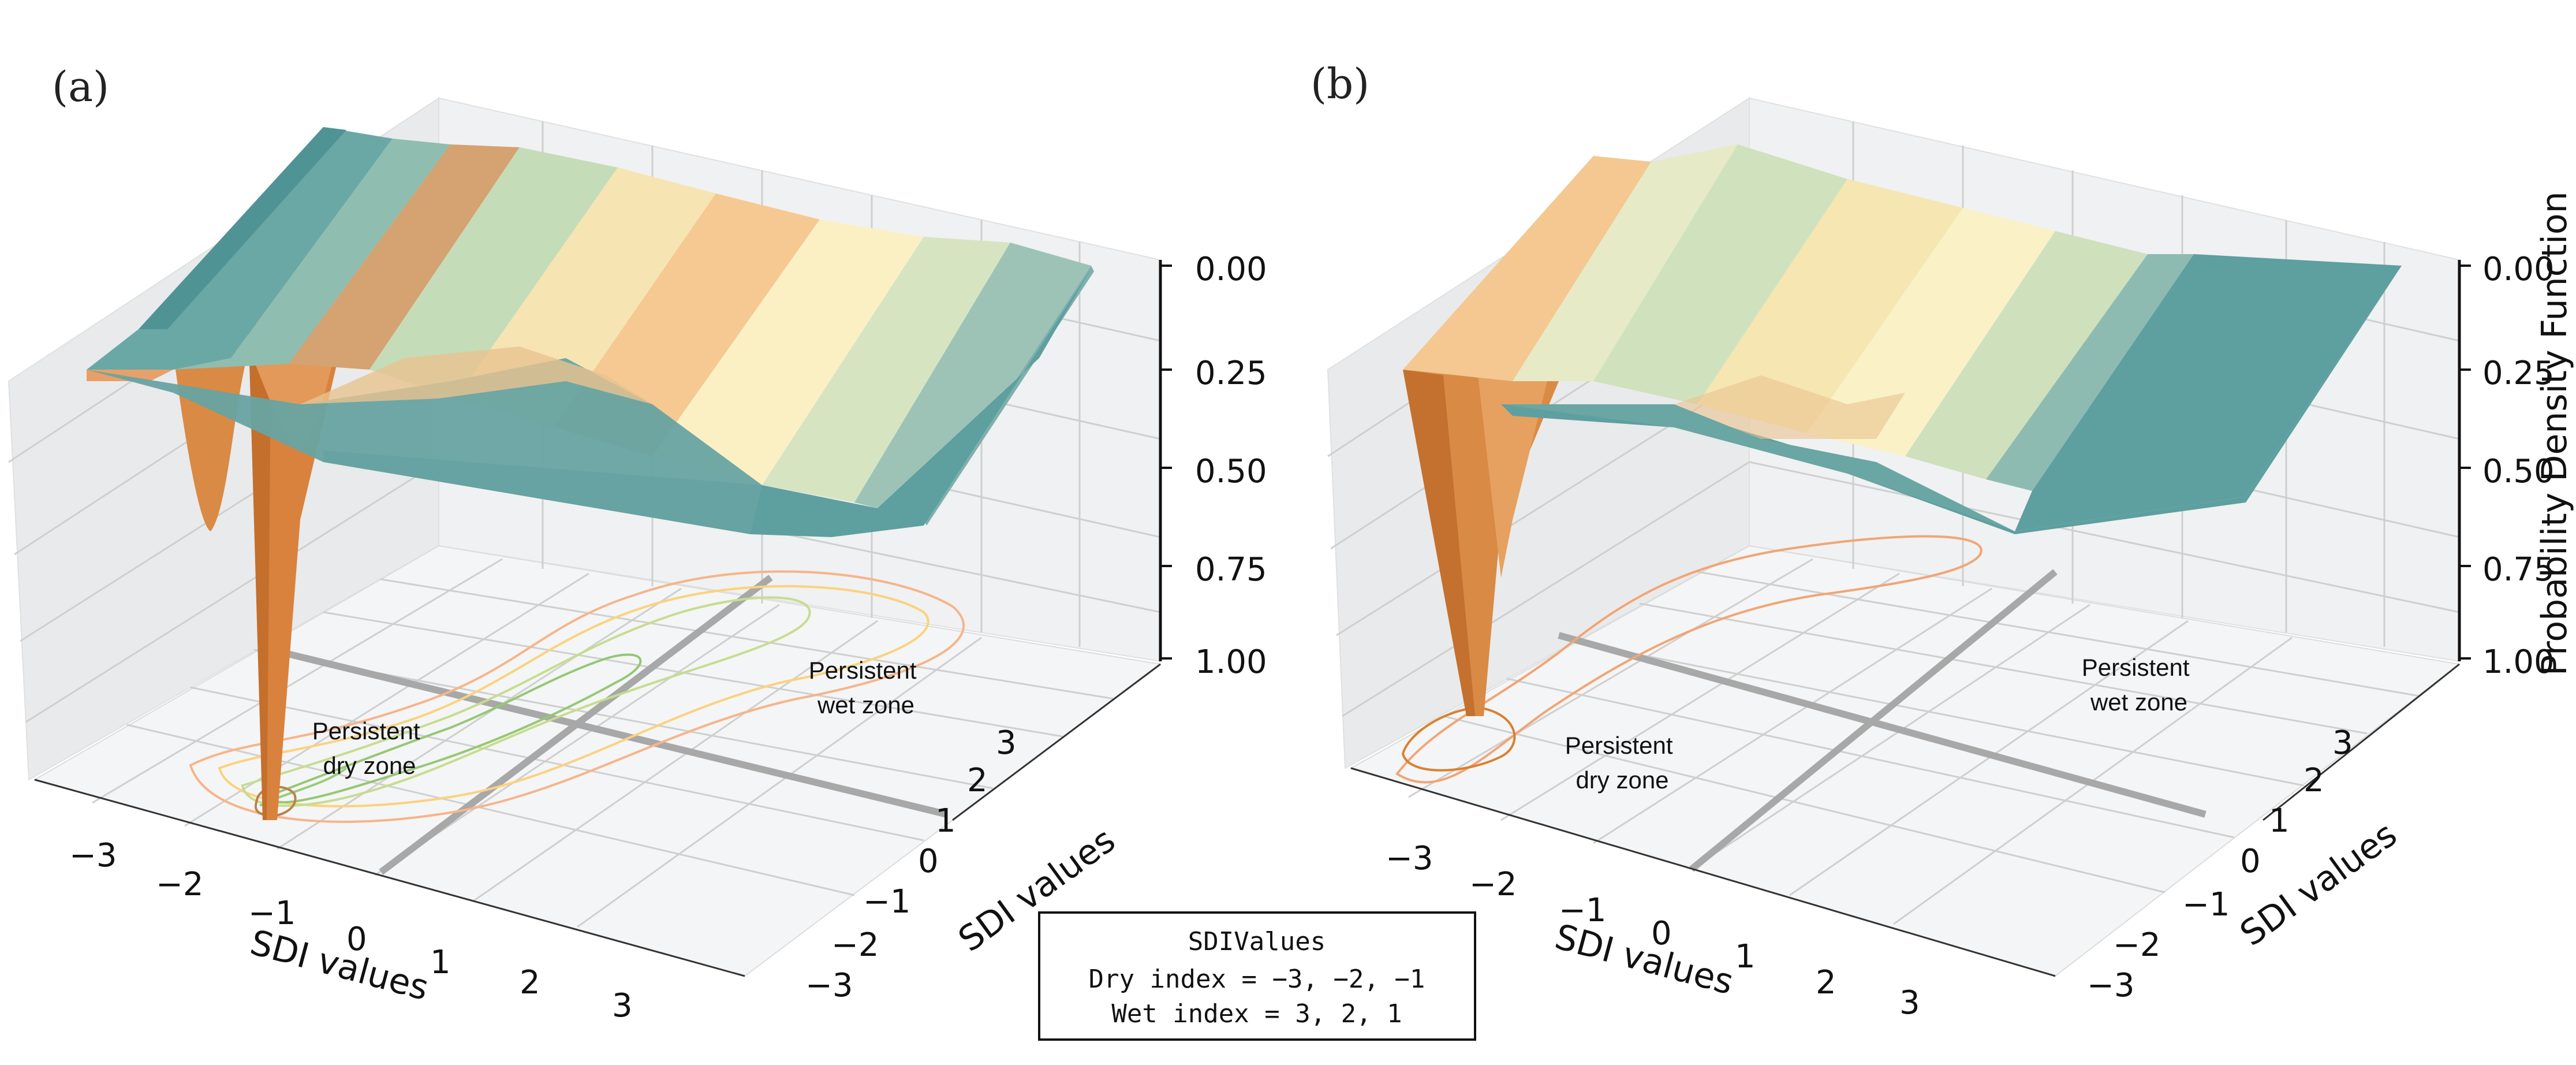  Describe the element at coordinates (272, 913) in the screenshot. I see `panel-a-x-tick-2: −1` at that location.